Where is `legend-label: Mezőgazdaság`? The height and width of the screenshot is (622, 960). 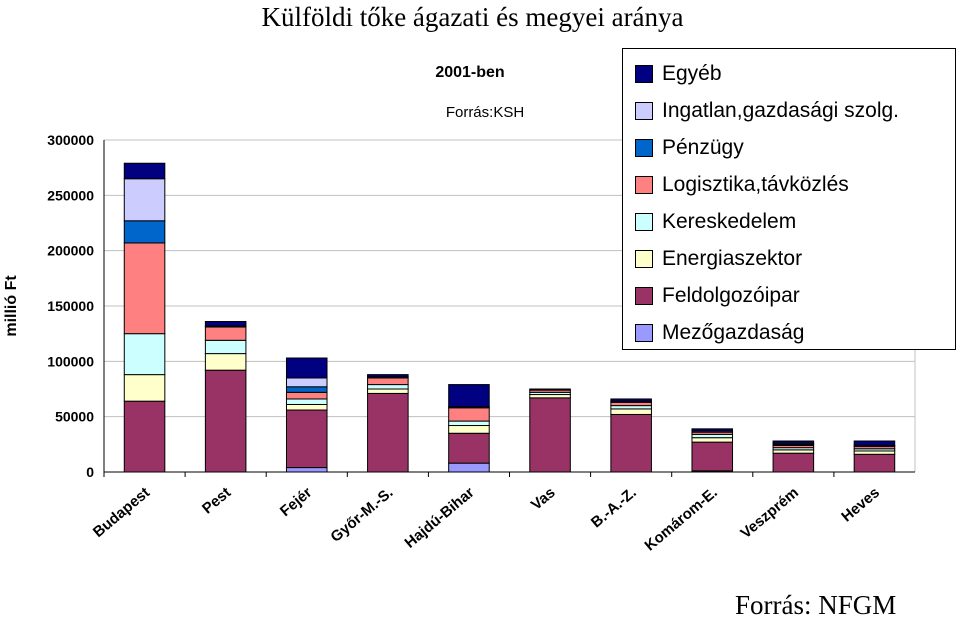 legend-label: Mezőgazdaság is located at coordinates (733, 332).